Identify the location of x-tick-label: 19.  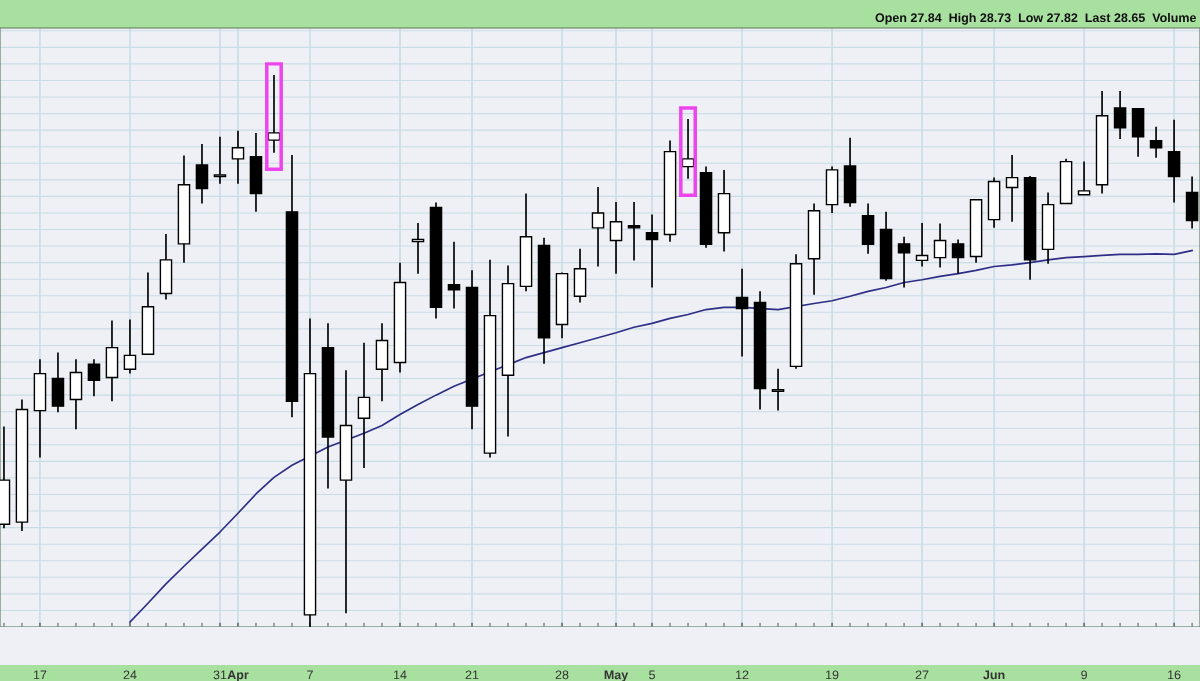
(832, 675).